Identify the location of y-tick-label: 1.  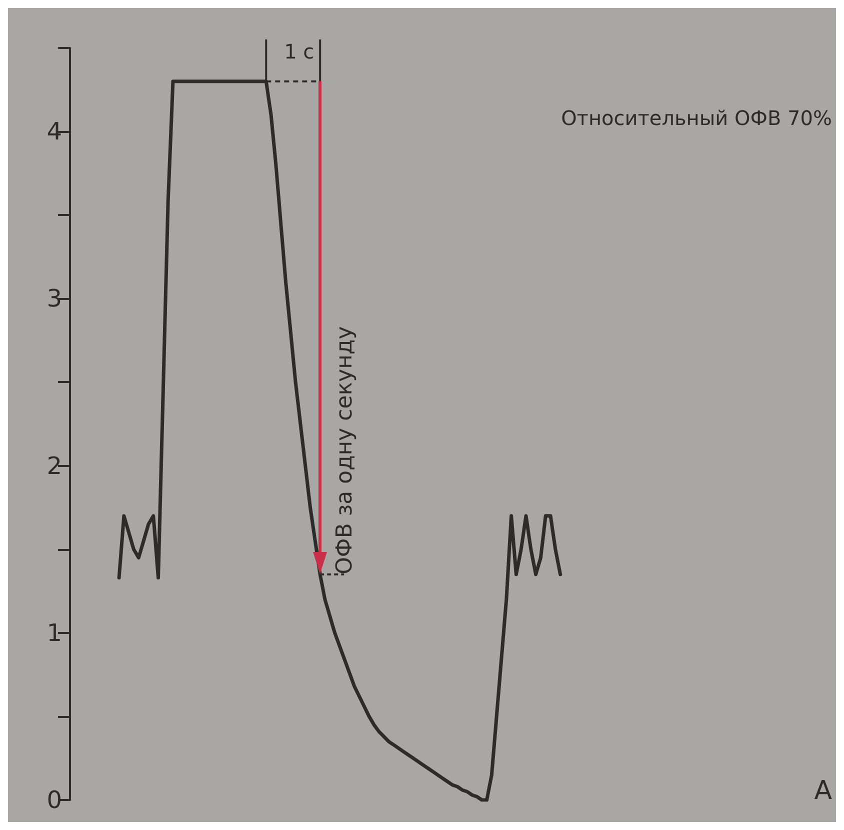
(54, 632).